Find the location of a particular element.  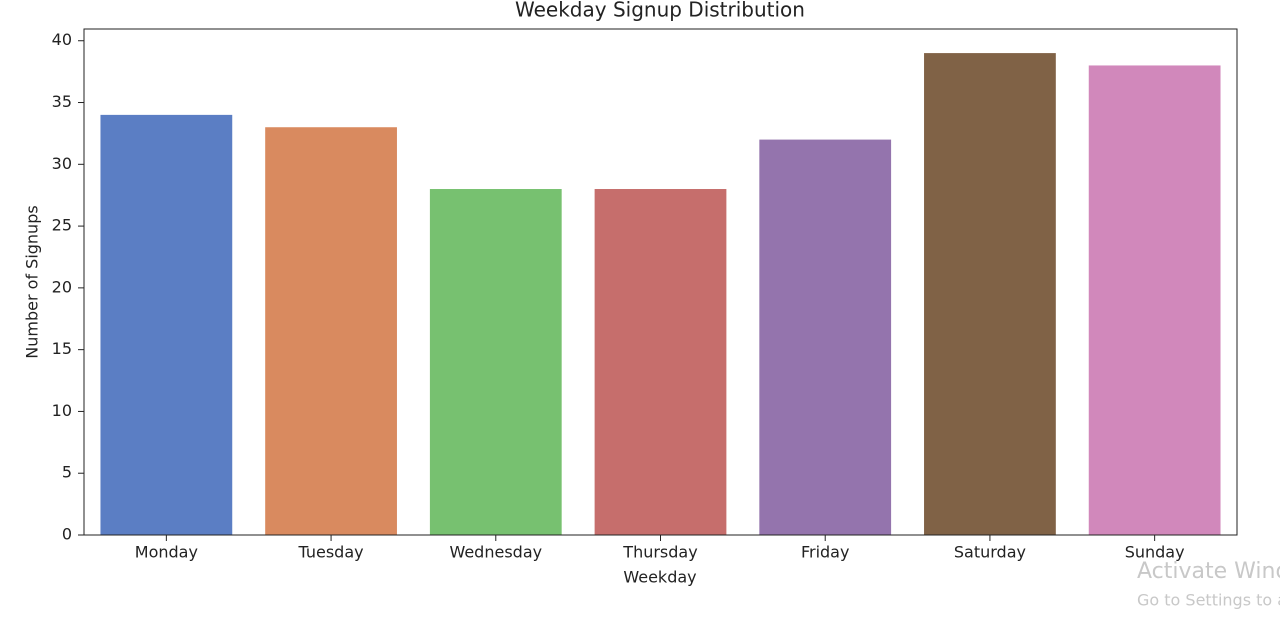

y-tick-label: 25 is located at coordinates (62, 225).